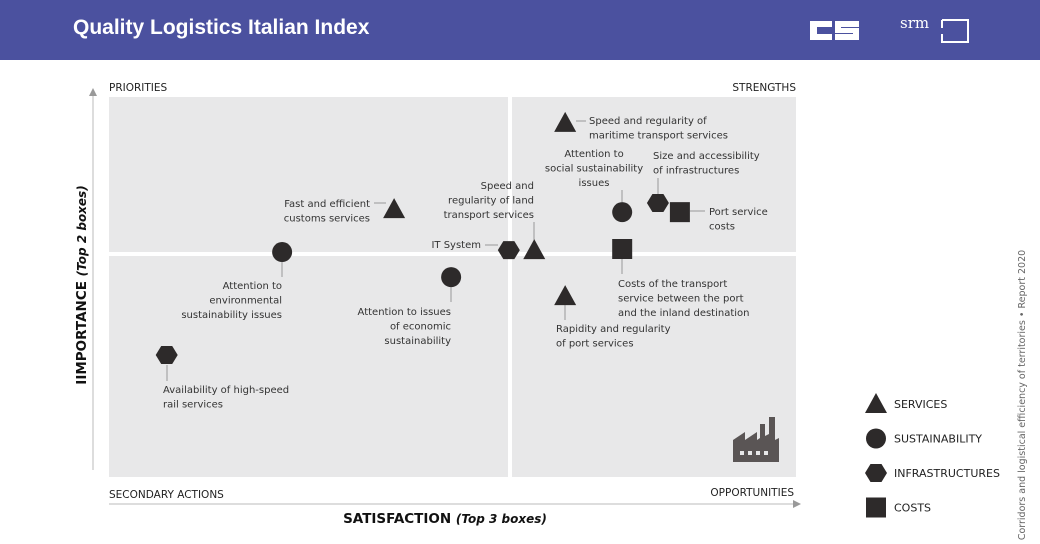 This screenshot has height=544, width=1040. Describe the element at coordinates (252, 286) in the screenshot. I see `point-label-line: Attention to` at that location.